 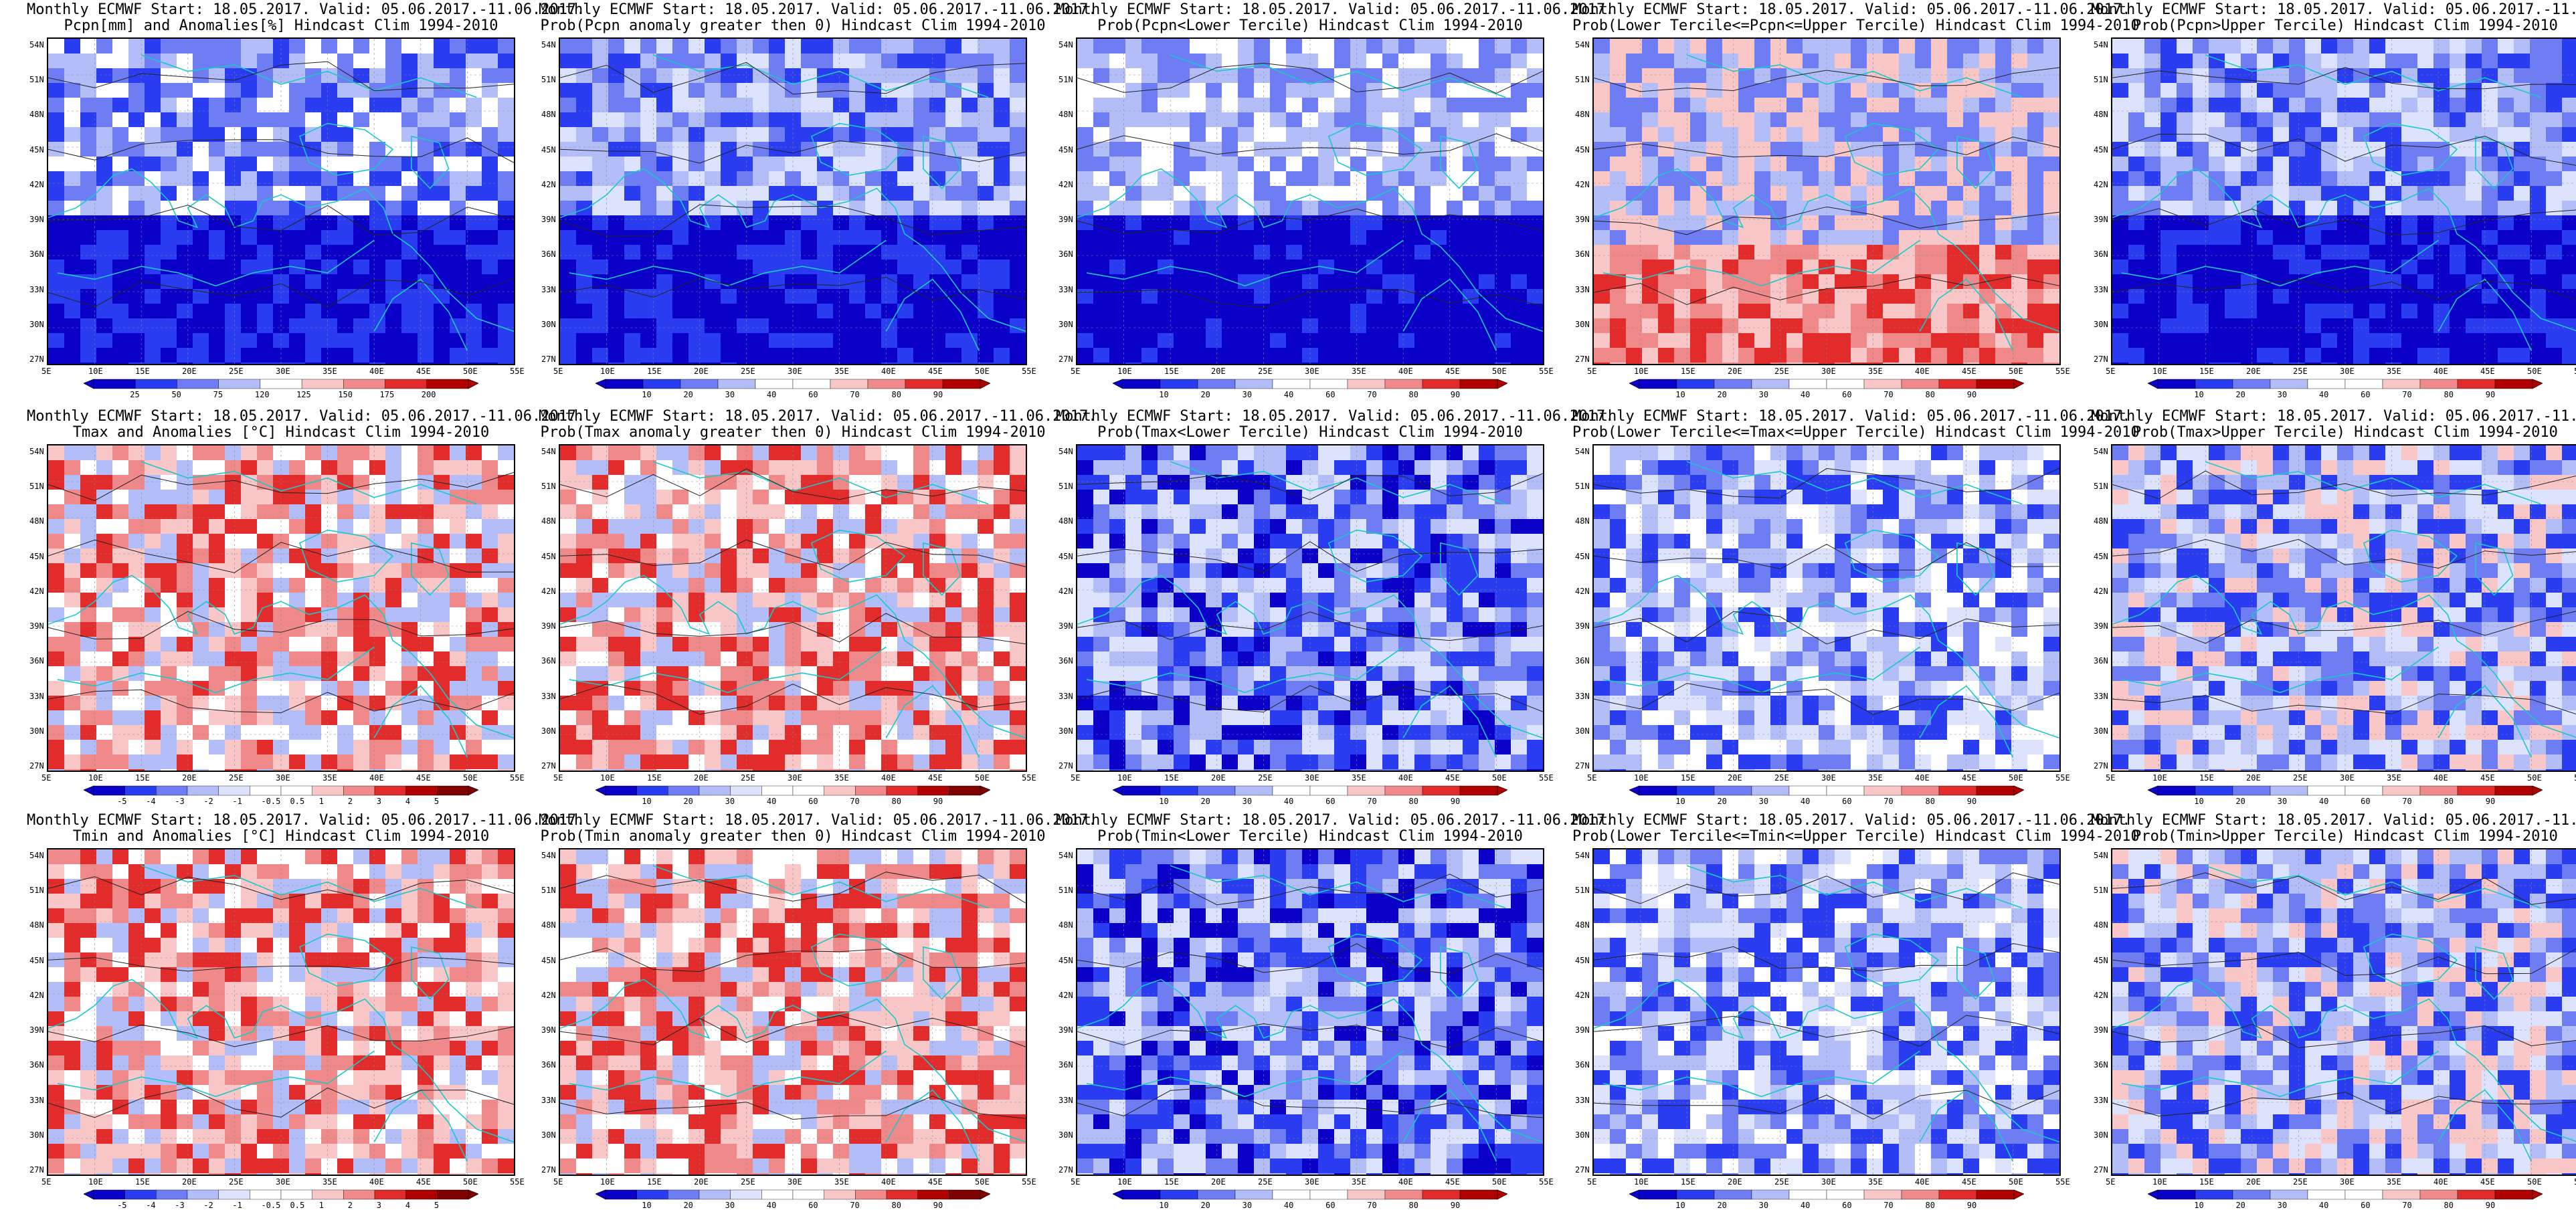 I want to click on longitude-label: 35E, so click(x=330, y=778).